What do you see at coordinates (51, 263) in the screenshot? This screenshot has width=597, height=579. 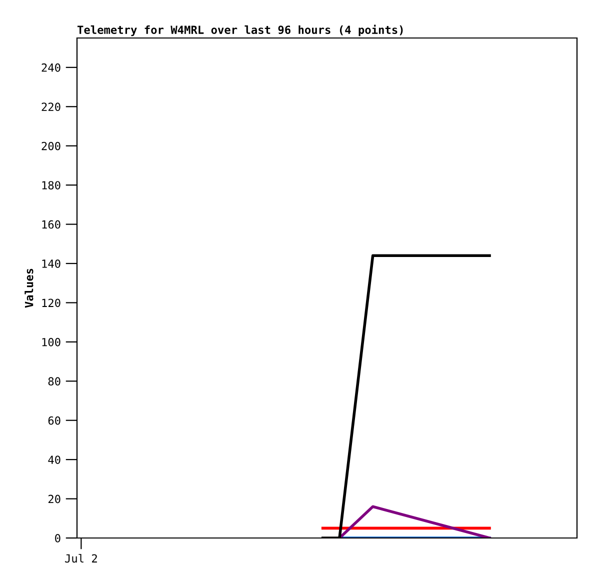 I see `y-tick-label: 140` at bounding box center [51, 263].